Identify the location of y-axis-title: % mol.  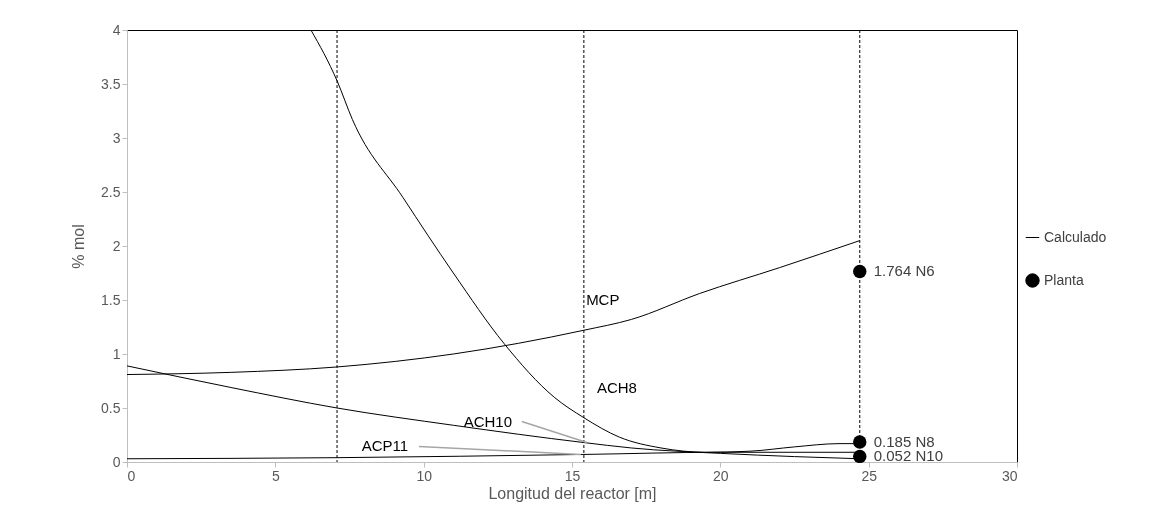
(79, 246).